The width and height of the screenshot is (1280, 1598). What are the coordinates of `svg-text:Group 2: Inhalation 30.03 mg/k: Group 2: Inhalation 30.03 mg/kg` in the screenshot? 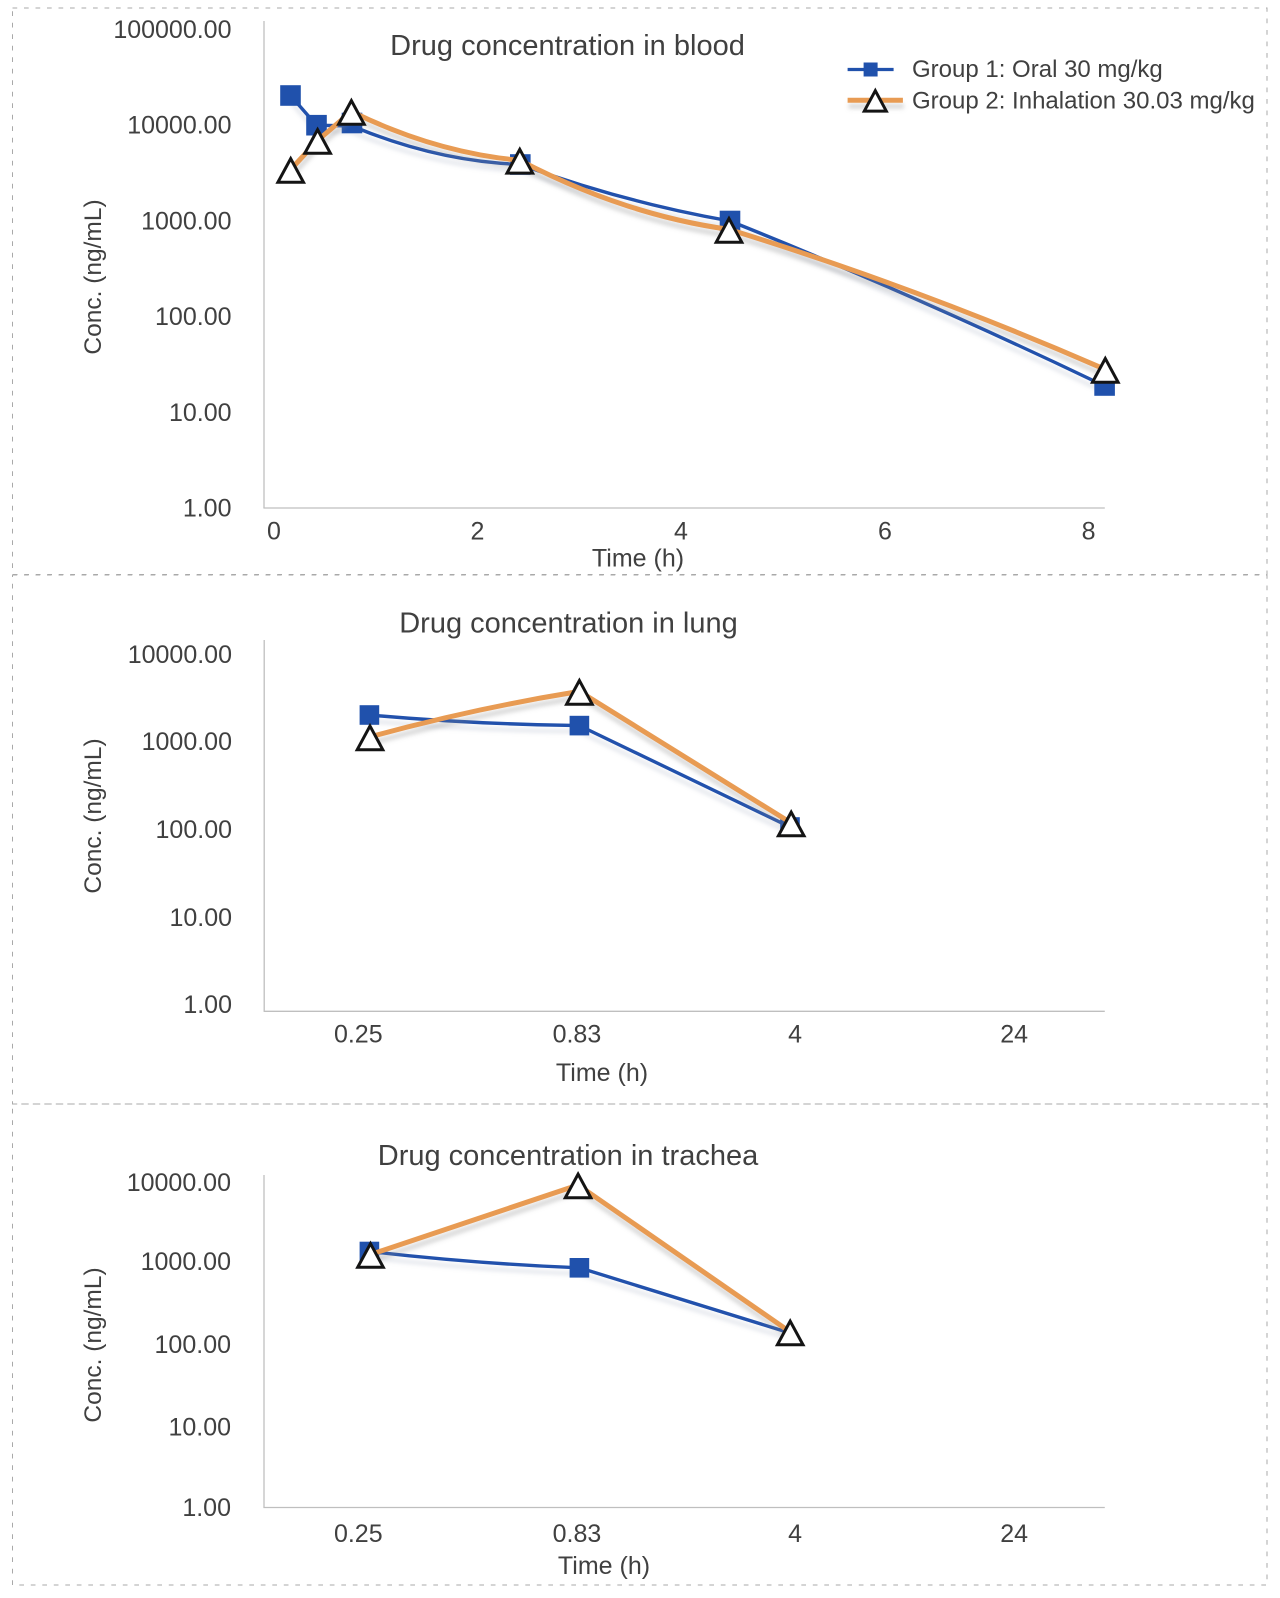 It's located at (1083, 101).